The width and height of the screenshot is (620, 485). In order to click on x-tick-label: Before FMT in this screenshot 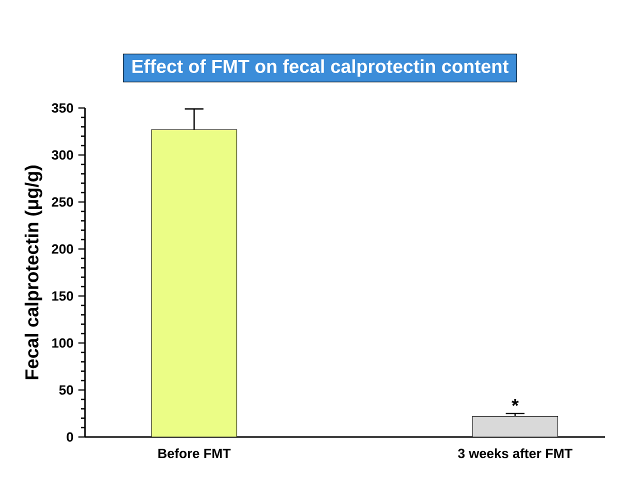, I will do `click(194, 453)`.